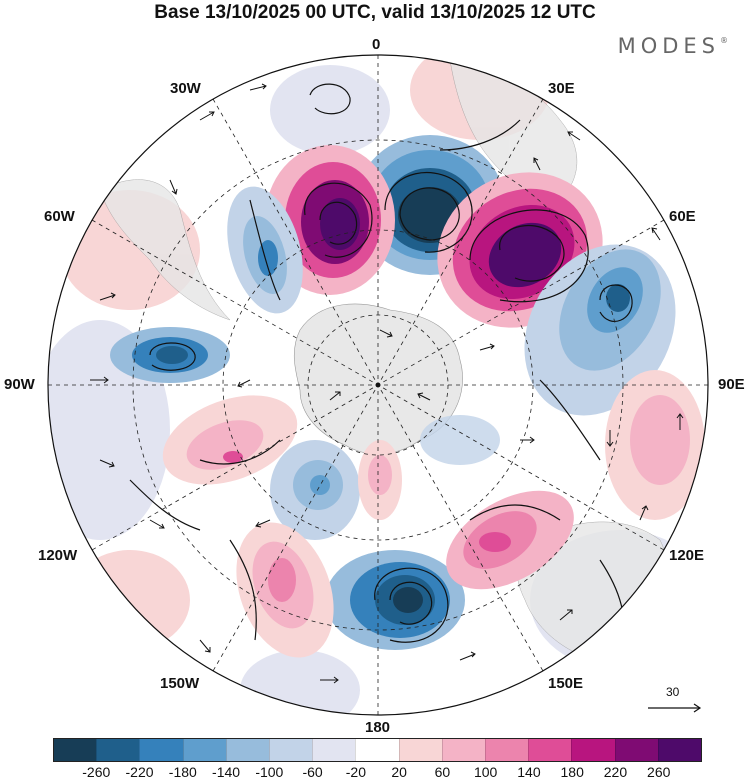  Describe the element at coordinates (226, 772) in the screenshot. I see `colorbar-tick-label: -140` at that location.